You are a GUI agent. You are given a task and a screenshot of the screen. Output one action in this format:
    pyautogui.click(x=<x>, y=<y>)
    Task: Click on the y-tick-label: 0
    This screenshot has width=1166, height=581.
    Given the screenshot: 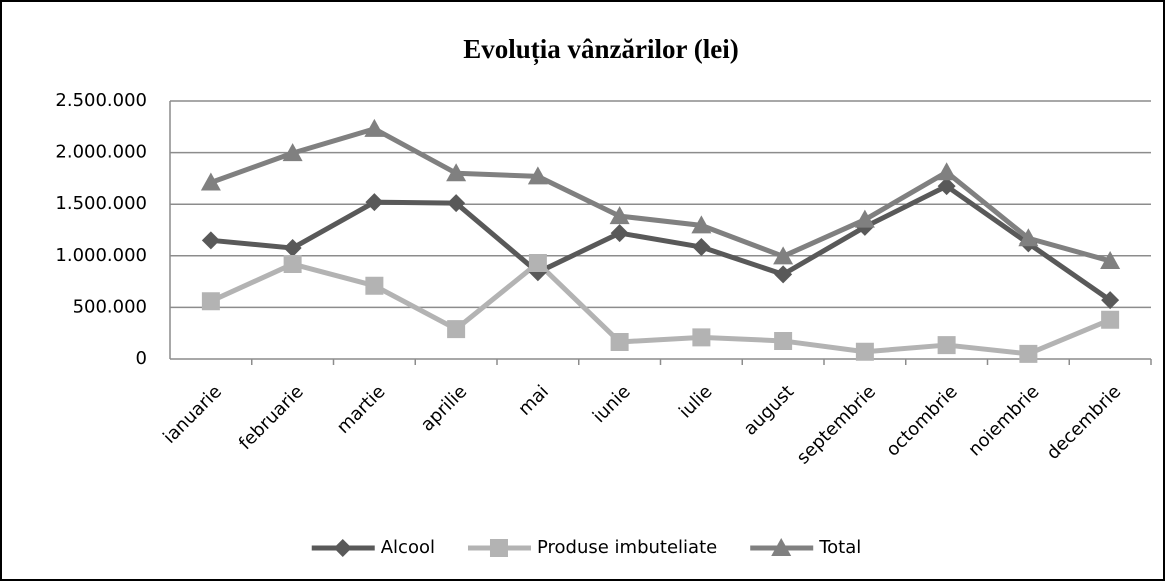 What is the action you would take?
    pyautogui.click(x=141, y=358)
    